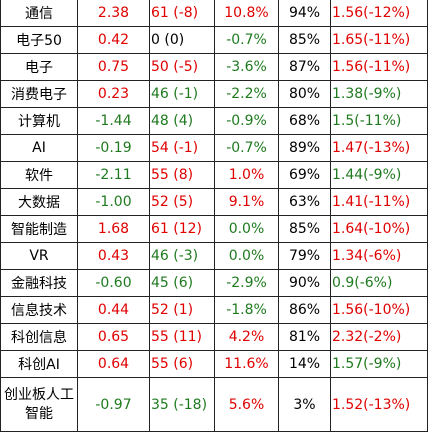 The height and width of the screenshot is (439, 428). What do you see at coordinates (304, 175) in the screenshot?
I see `ratio-percent-cell: 69%` at bounding box center [304, 175].